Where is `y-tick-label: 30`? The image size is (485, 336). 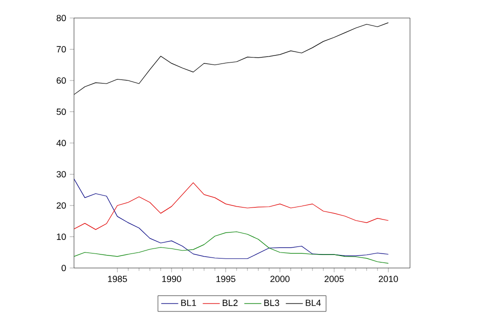
y-tick-label: 30 is located at coordinates (61, 174).